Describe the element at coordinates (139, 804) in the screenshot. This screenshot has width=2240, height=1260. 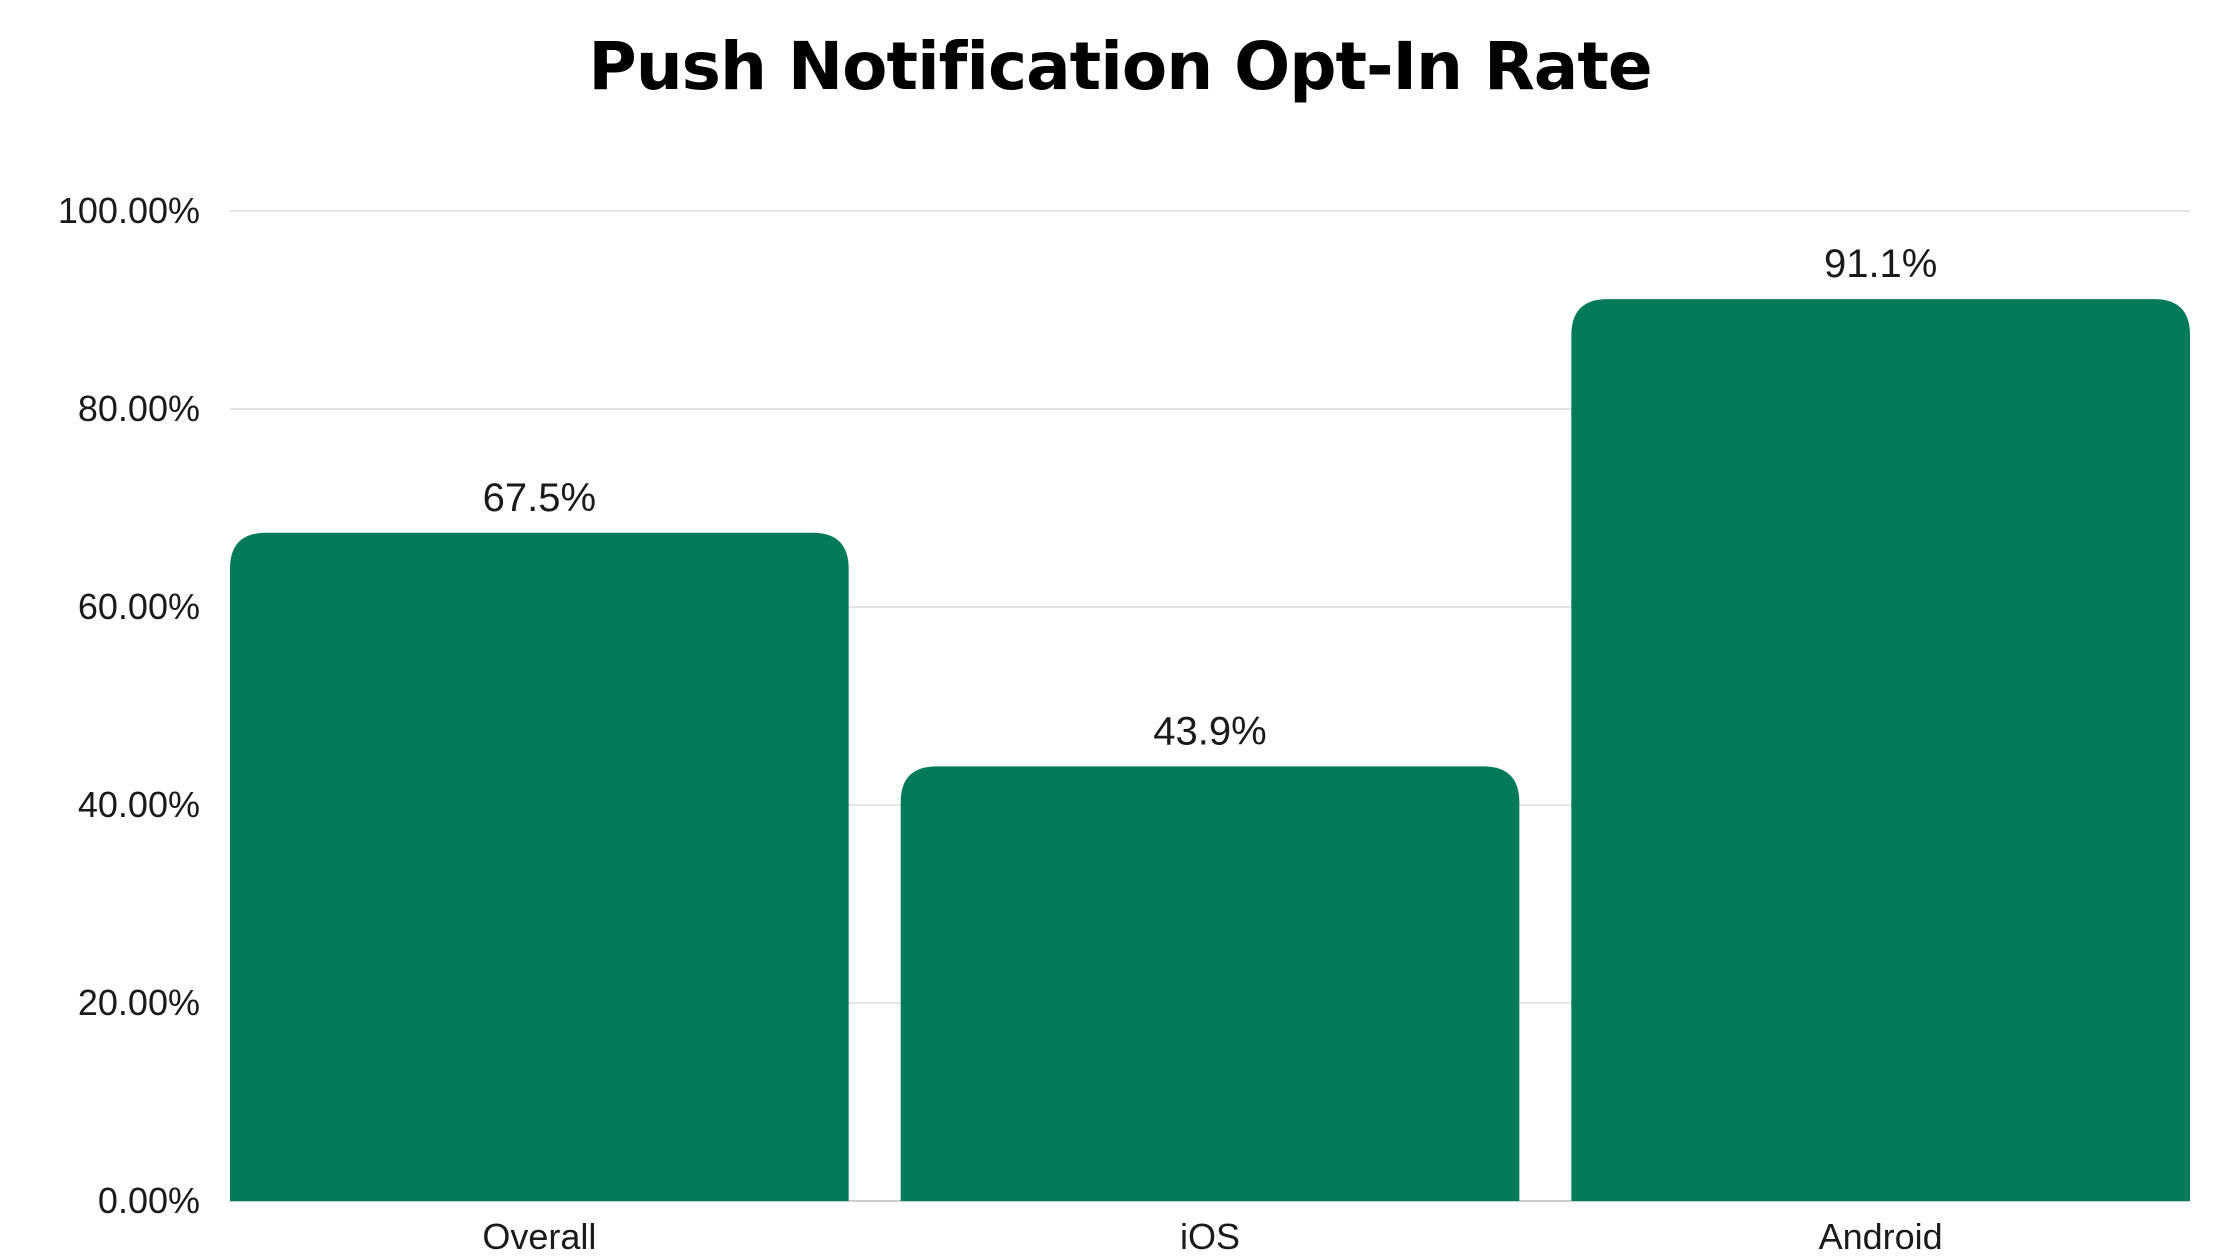
I see `y-tick-label: 40.00%` at that location.